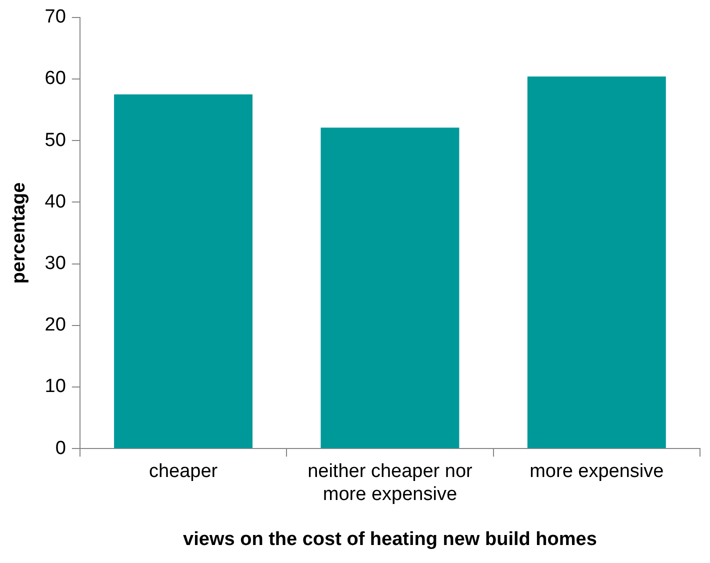 This screenshot has width=710, height=563. Describe the element at coordinates (55, 201) in the screenshot. I see `y-tick-label: 40` at that location.